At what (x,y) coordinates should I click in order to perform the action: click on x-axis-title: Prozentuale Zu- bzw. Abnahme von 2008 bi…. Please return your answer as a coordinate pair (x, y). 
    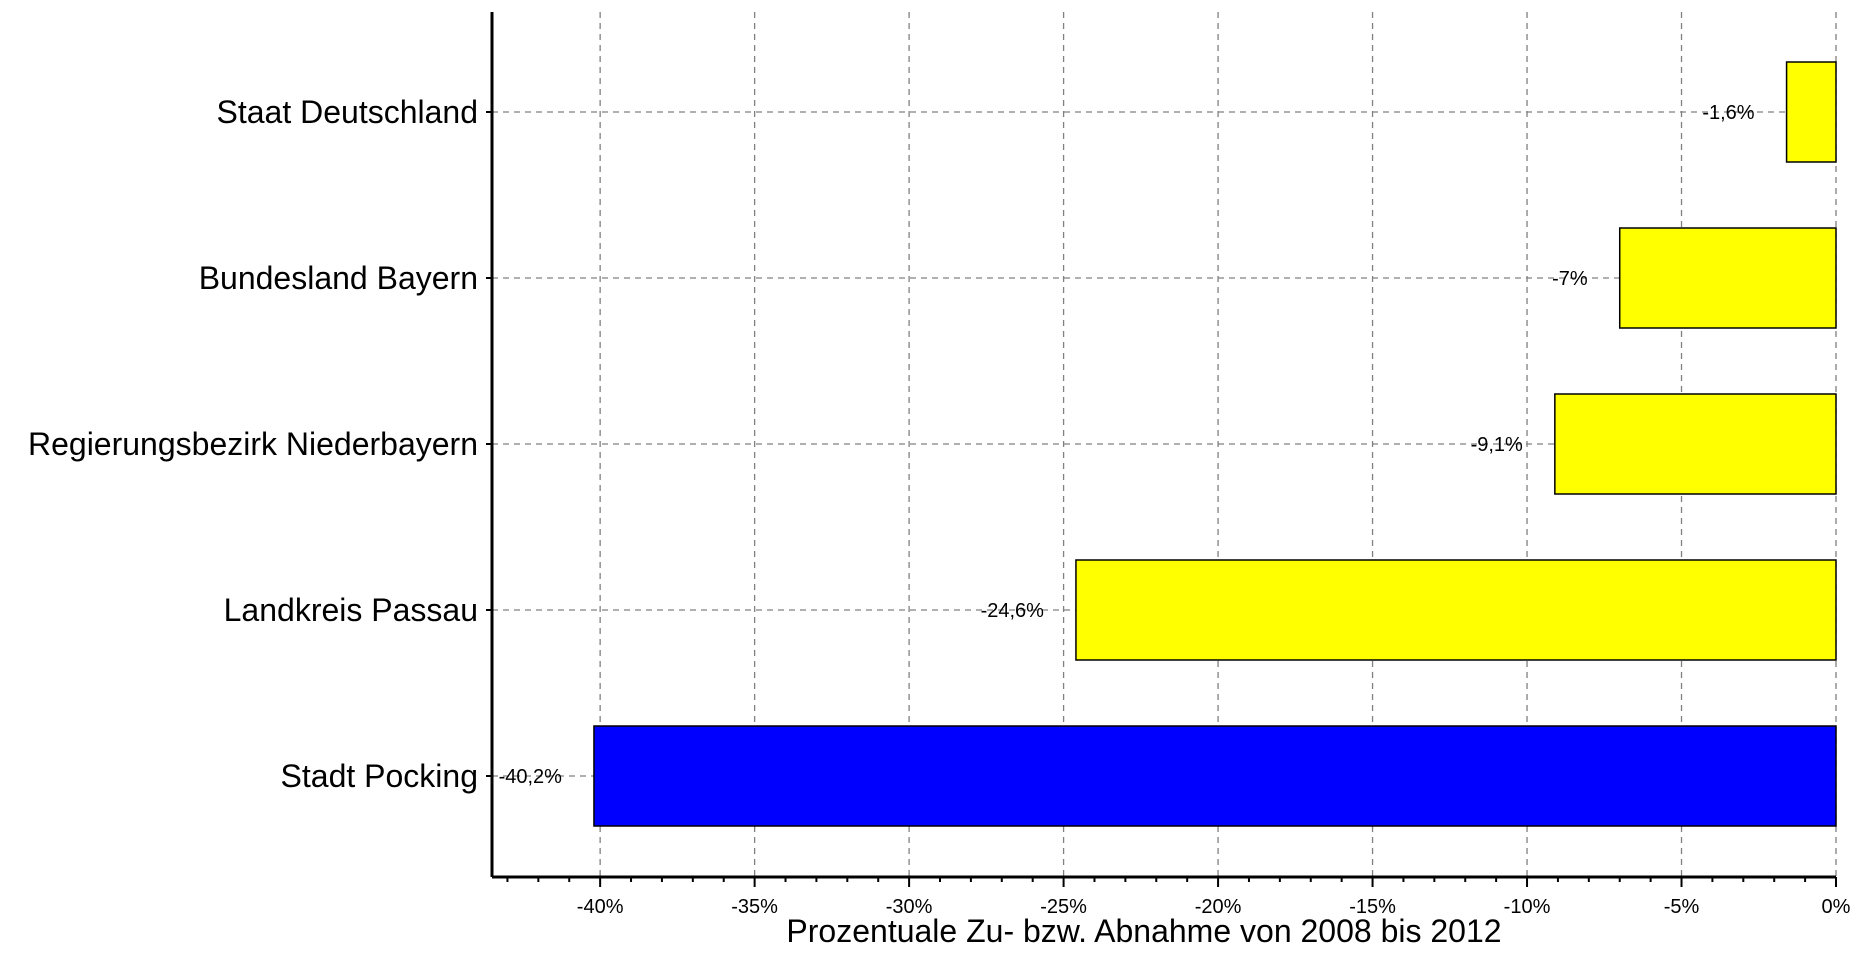
    Looking at the image, I should click on (1143, 931).